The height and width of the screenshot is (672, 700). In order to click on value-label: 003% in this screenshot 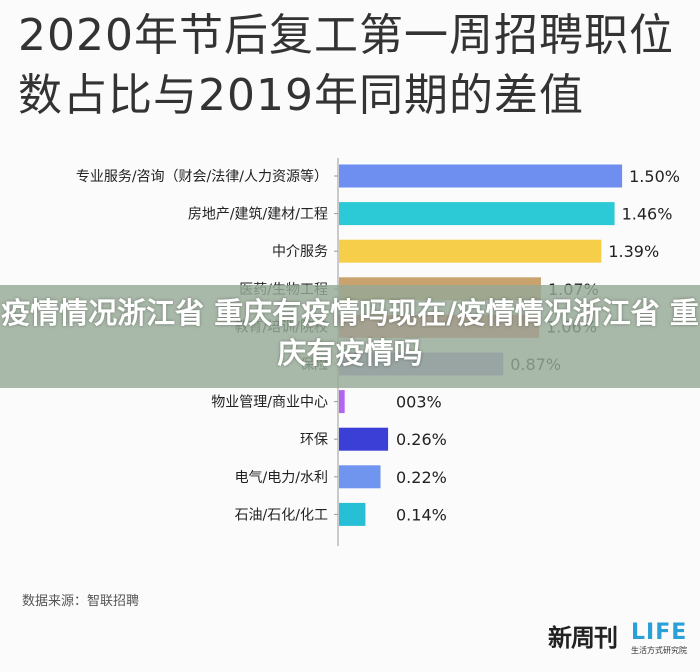, I will do `click(419, 402)`.